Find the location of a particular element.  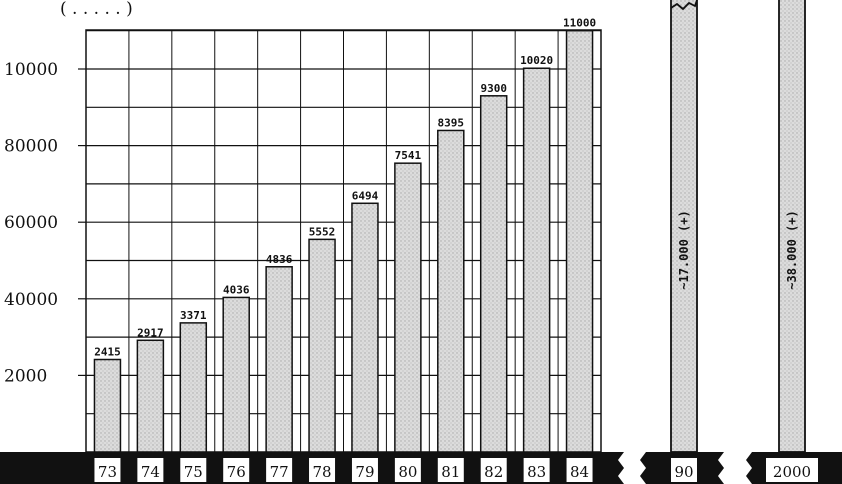

projection-bar-2000 is located at coordinates (792, 226).